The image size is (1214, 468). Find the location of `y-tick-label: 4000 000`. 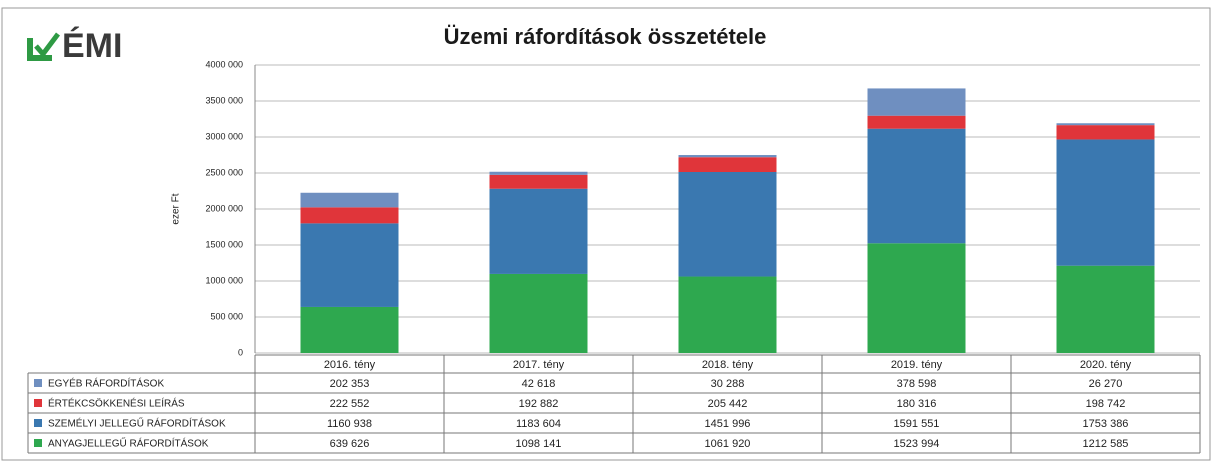

y-tick-label: 4000 000 is located at coordinates (224, 64).